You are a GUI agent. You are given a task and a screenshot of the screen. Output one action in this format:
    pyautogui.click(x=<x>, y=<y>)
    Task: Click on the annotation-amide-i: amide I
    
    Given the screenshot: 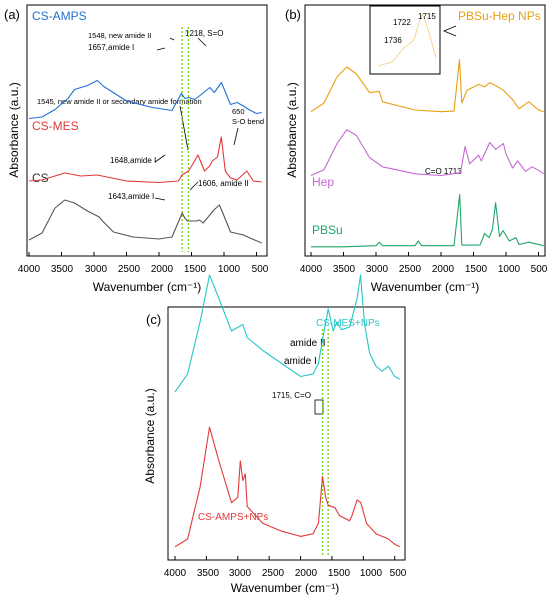 What is the action you would take?
    pyautogui.click(x=300, y=361)
    